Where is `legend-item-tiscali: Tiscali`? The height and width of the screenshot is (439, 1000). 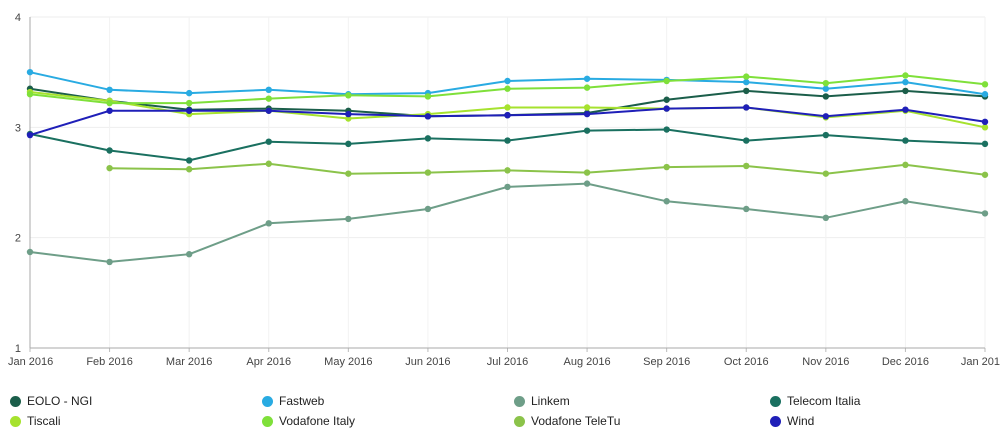
legend-item-tiscali: Tiscali is located at coordinates (35, 421).